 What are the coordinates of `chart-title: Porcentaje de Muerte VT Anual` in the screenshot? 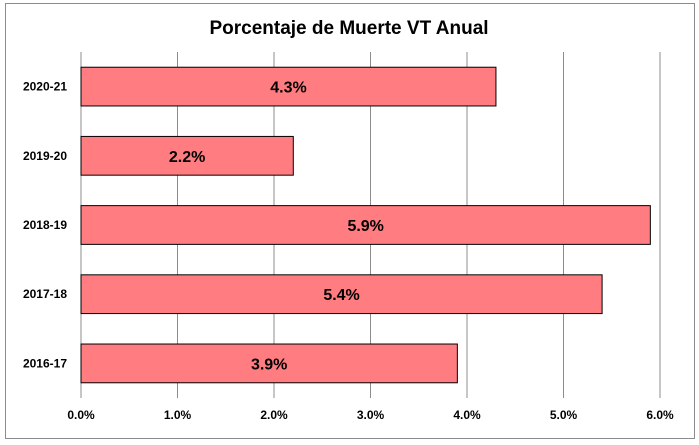 It's located at (348, 28).